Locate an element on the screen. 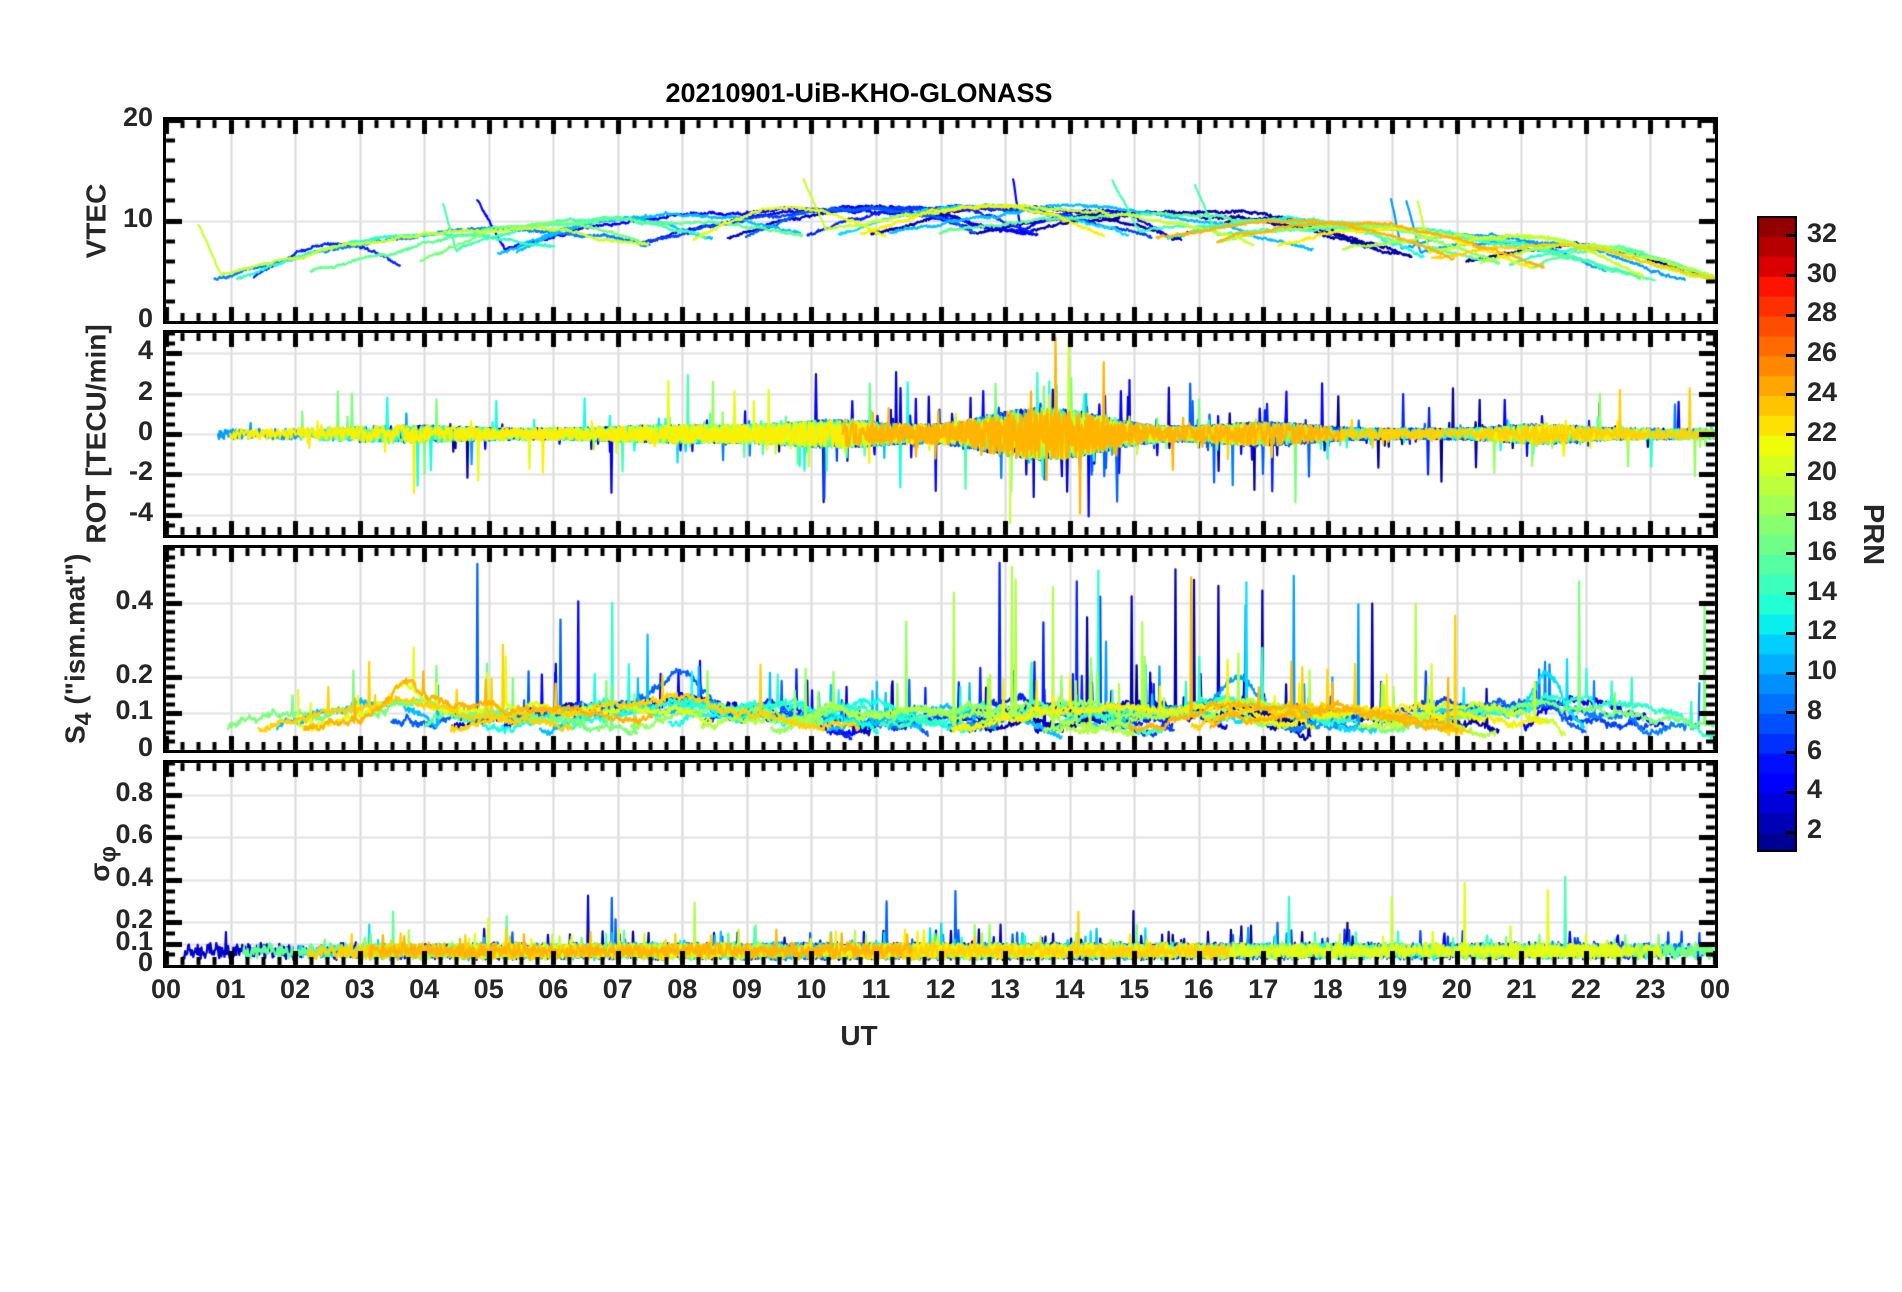 The height and width of the screenshot is (1292, 1902). colorbar-tick-label-2: 6 is located at coordinates (1815, 749).